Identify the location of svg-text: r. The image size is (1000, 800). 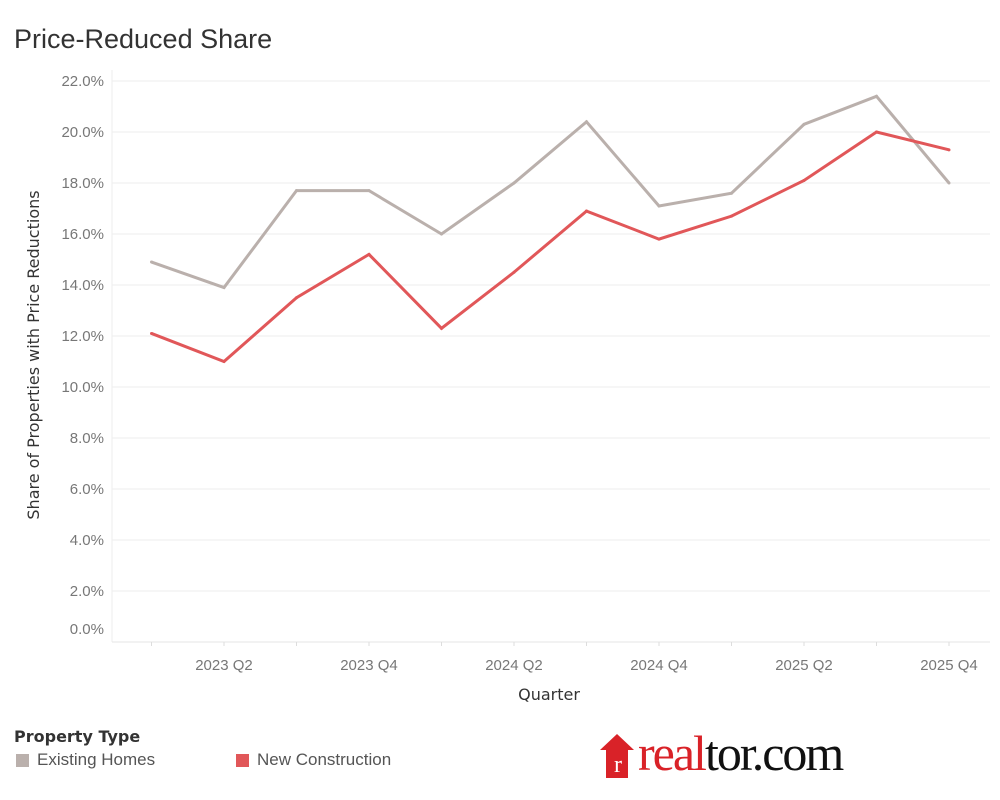
(618, 765).